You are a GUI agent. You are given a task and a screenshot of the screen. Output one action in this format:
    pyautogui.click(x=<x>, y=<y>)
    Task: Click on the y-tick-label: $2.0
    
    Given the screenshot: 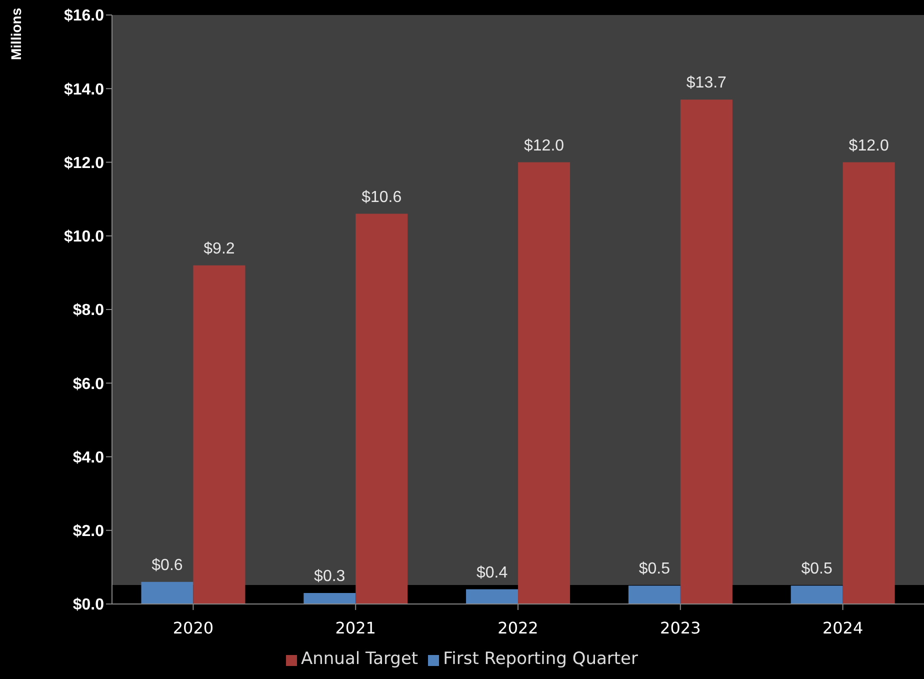 What is the action you would take?
    pyautogui.click(x=88, y=531)
    